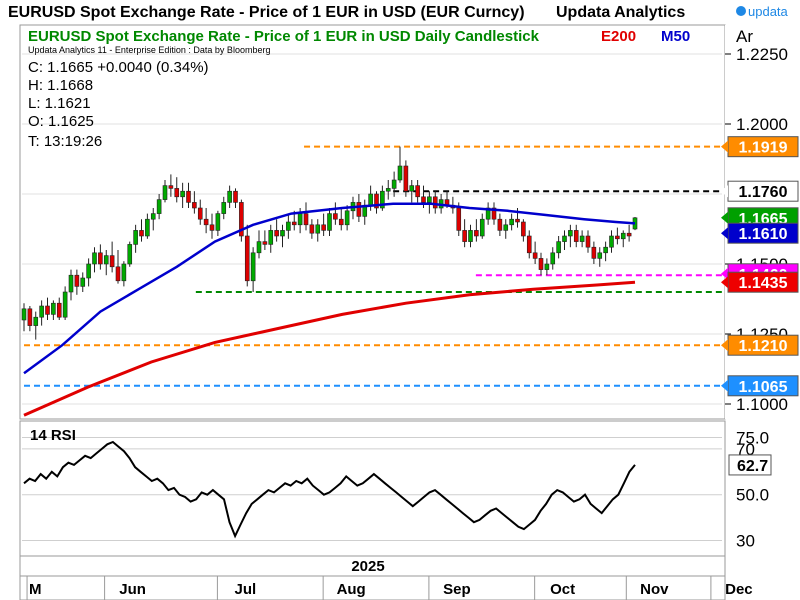  What do you see at coordinates (59, 103) in the screenshot?
I see `info-low: L: 1.1621` at bounding box center [59, 103].